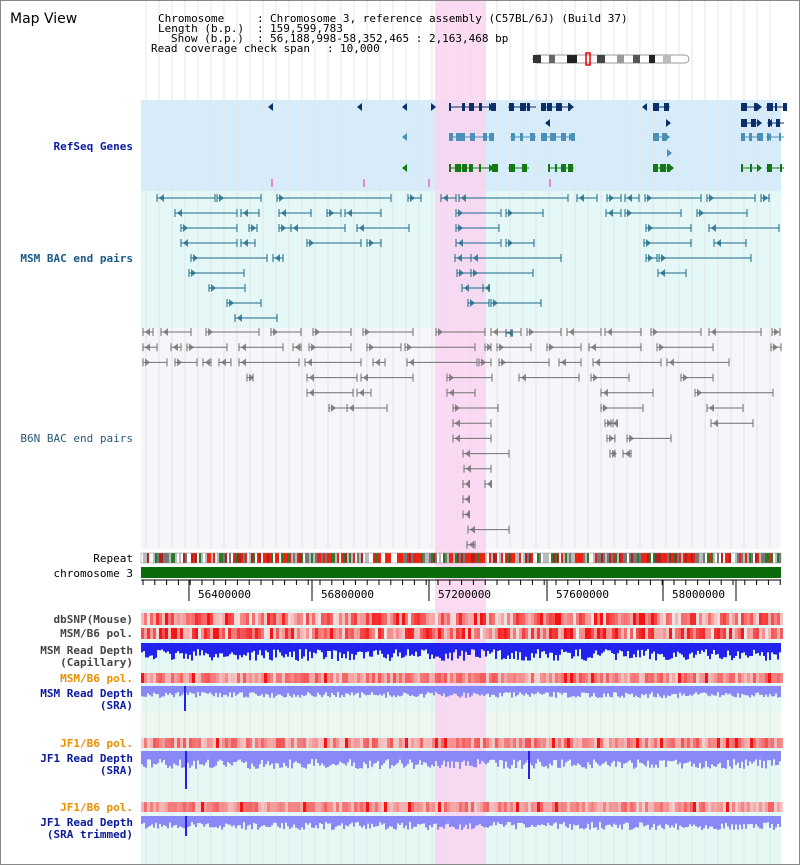 The width and height of the screenshot is (800, 865). I want to click on track-label-b6n-bac: B6N BAC end pairs, so click(76, 438).